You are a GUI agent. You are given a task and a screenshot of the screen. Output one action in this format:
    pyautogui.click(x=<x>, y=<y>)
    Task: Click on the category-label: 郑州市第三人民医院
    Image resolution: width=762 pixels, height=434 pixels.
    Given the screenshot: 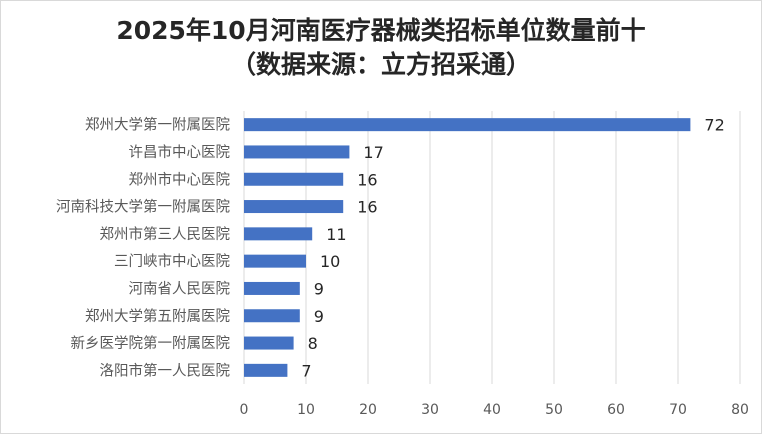 What is the action you would take?
    pyautogui.click(x=165, y=234)
    